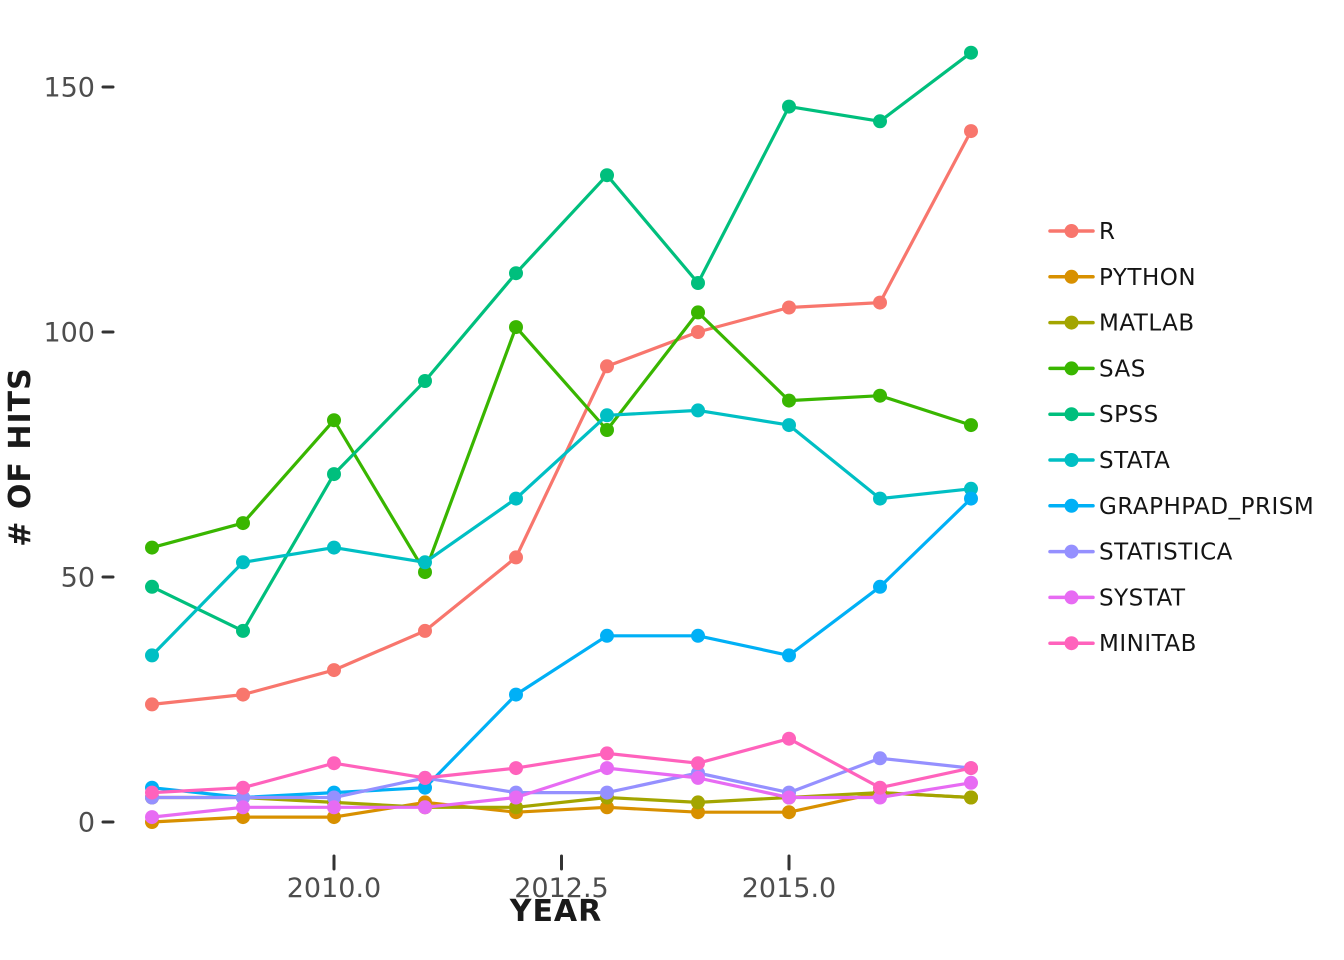 This screenshot has height=960, width=1344. What do you see at coordinates (1096, 369) in the screenshot?
I see `legend-entry-SAS: SAS` at bounding box center [1096, 369].